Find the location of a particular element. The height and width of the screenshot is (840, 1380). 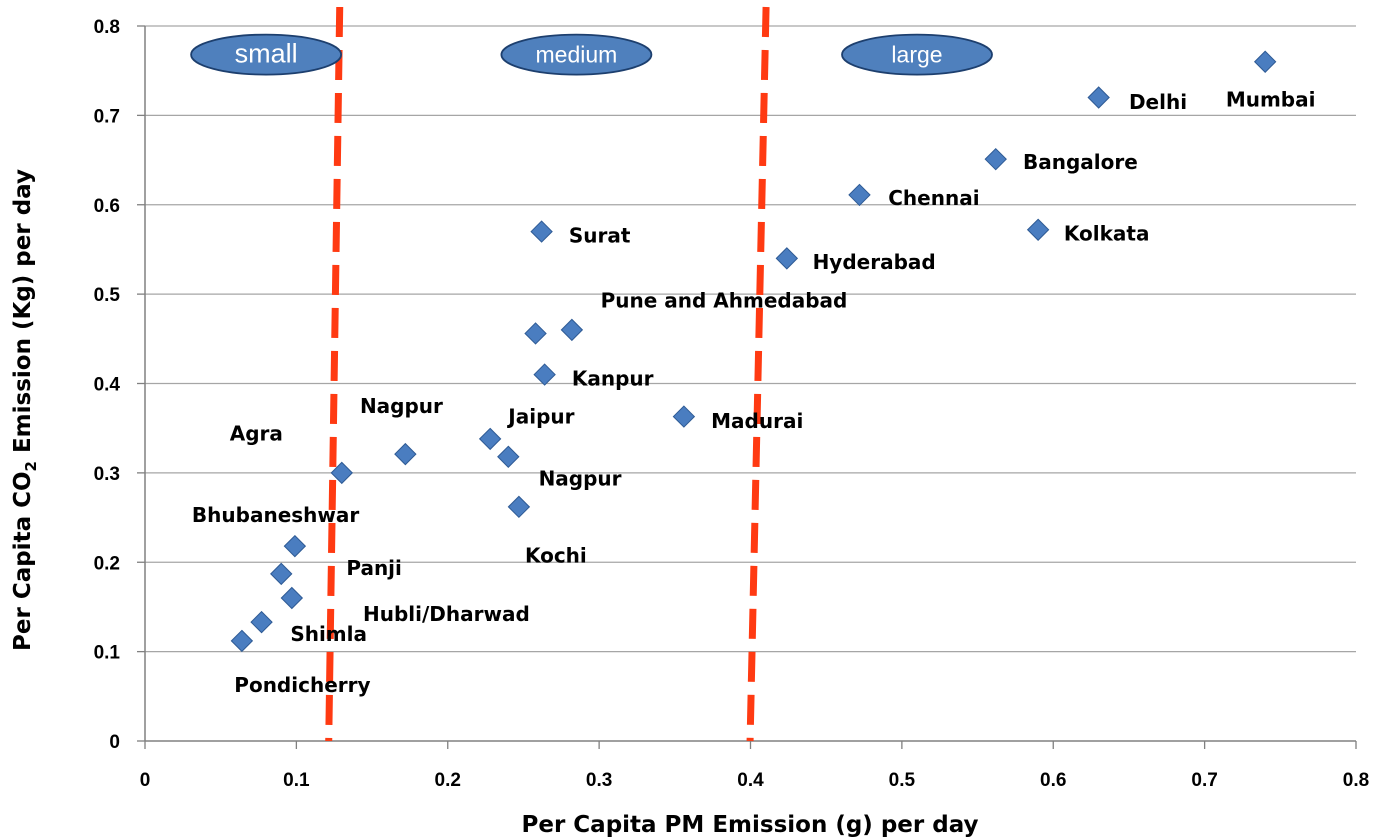

y-tick-label: 0.1 is located at coordinates (107, 653).